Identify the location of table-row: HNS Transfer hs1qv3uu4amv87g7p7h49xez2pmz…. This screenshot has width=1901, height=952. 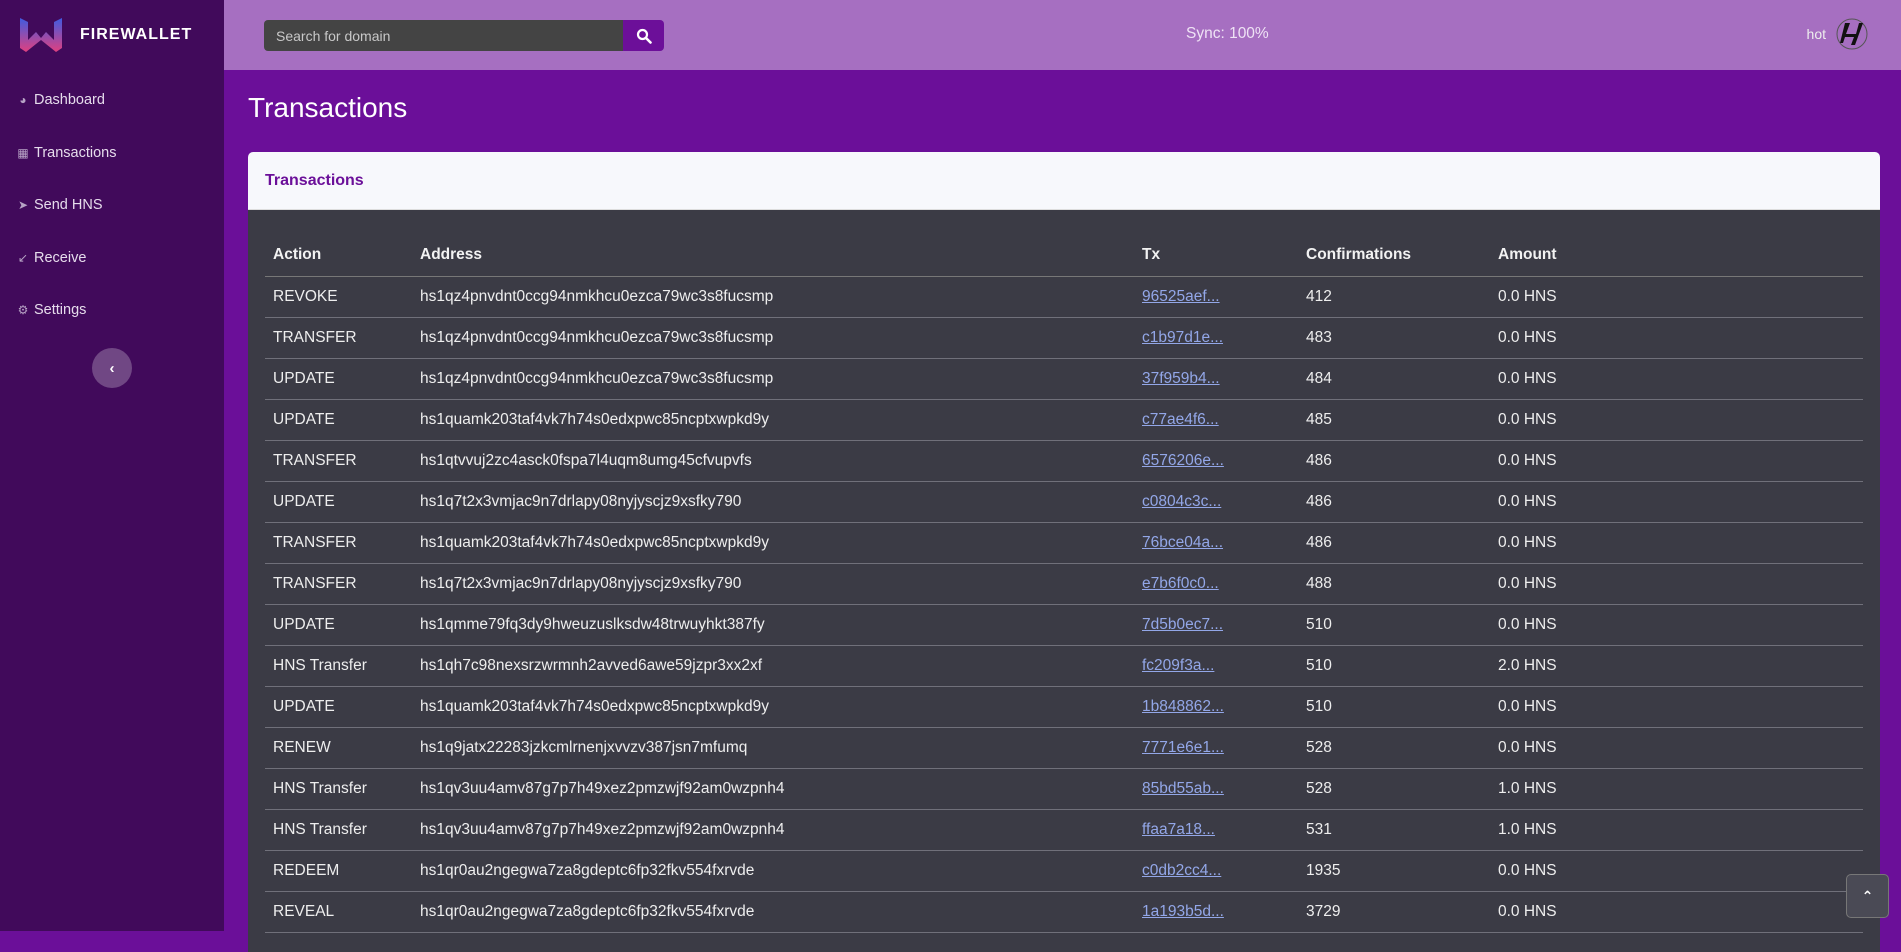
(1064, 789).